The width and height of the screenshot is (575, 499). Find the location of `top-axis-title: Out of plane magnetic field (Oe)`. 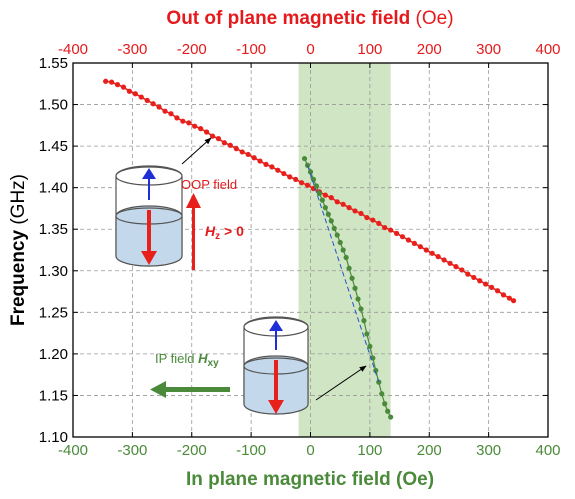

top-axis-title: Out of plane magnetic field (Oe) is located at coordinates (309, 18).